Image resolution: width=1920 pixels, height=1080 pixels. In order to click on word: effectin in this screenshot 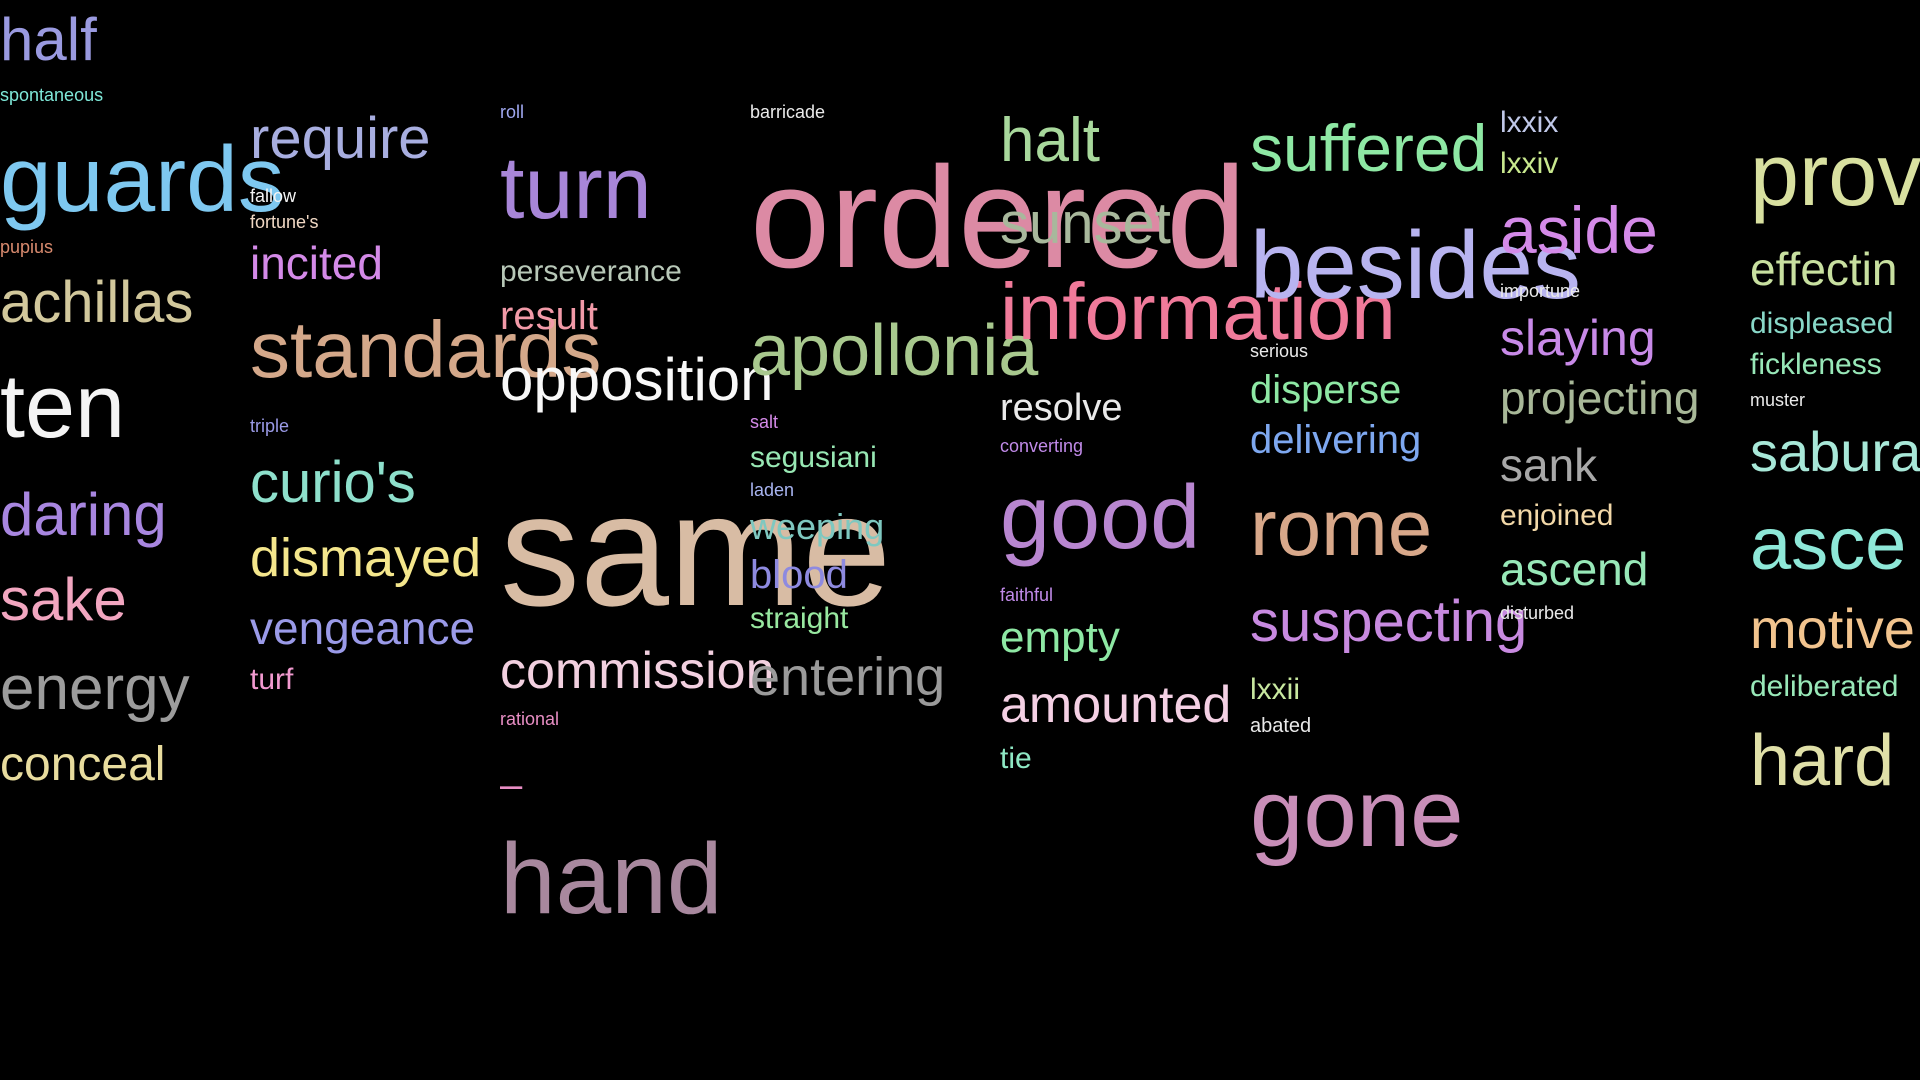, I will do `click(1824, 269)`.